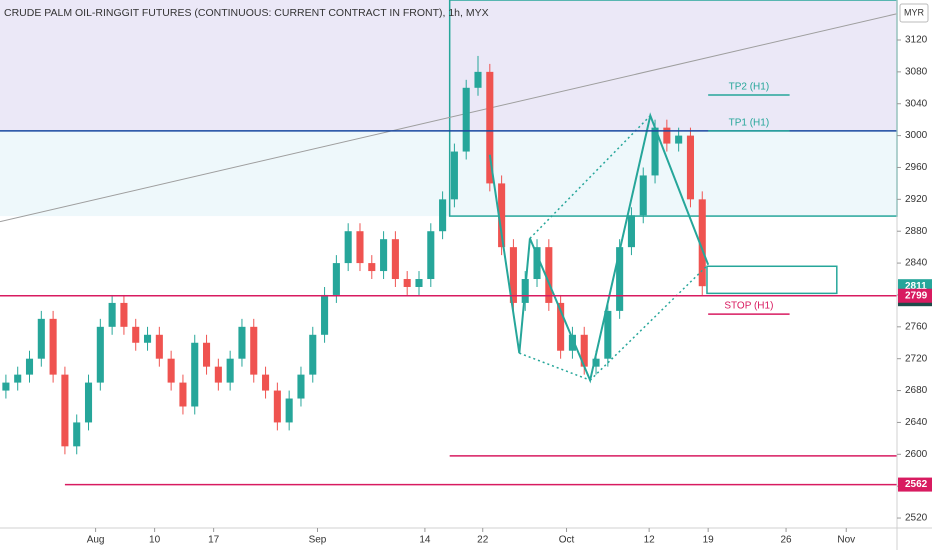  I want to click on x-tick-label: 19, so click(709, 540).